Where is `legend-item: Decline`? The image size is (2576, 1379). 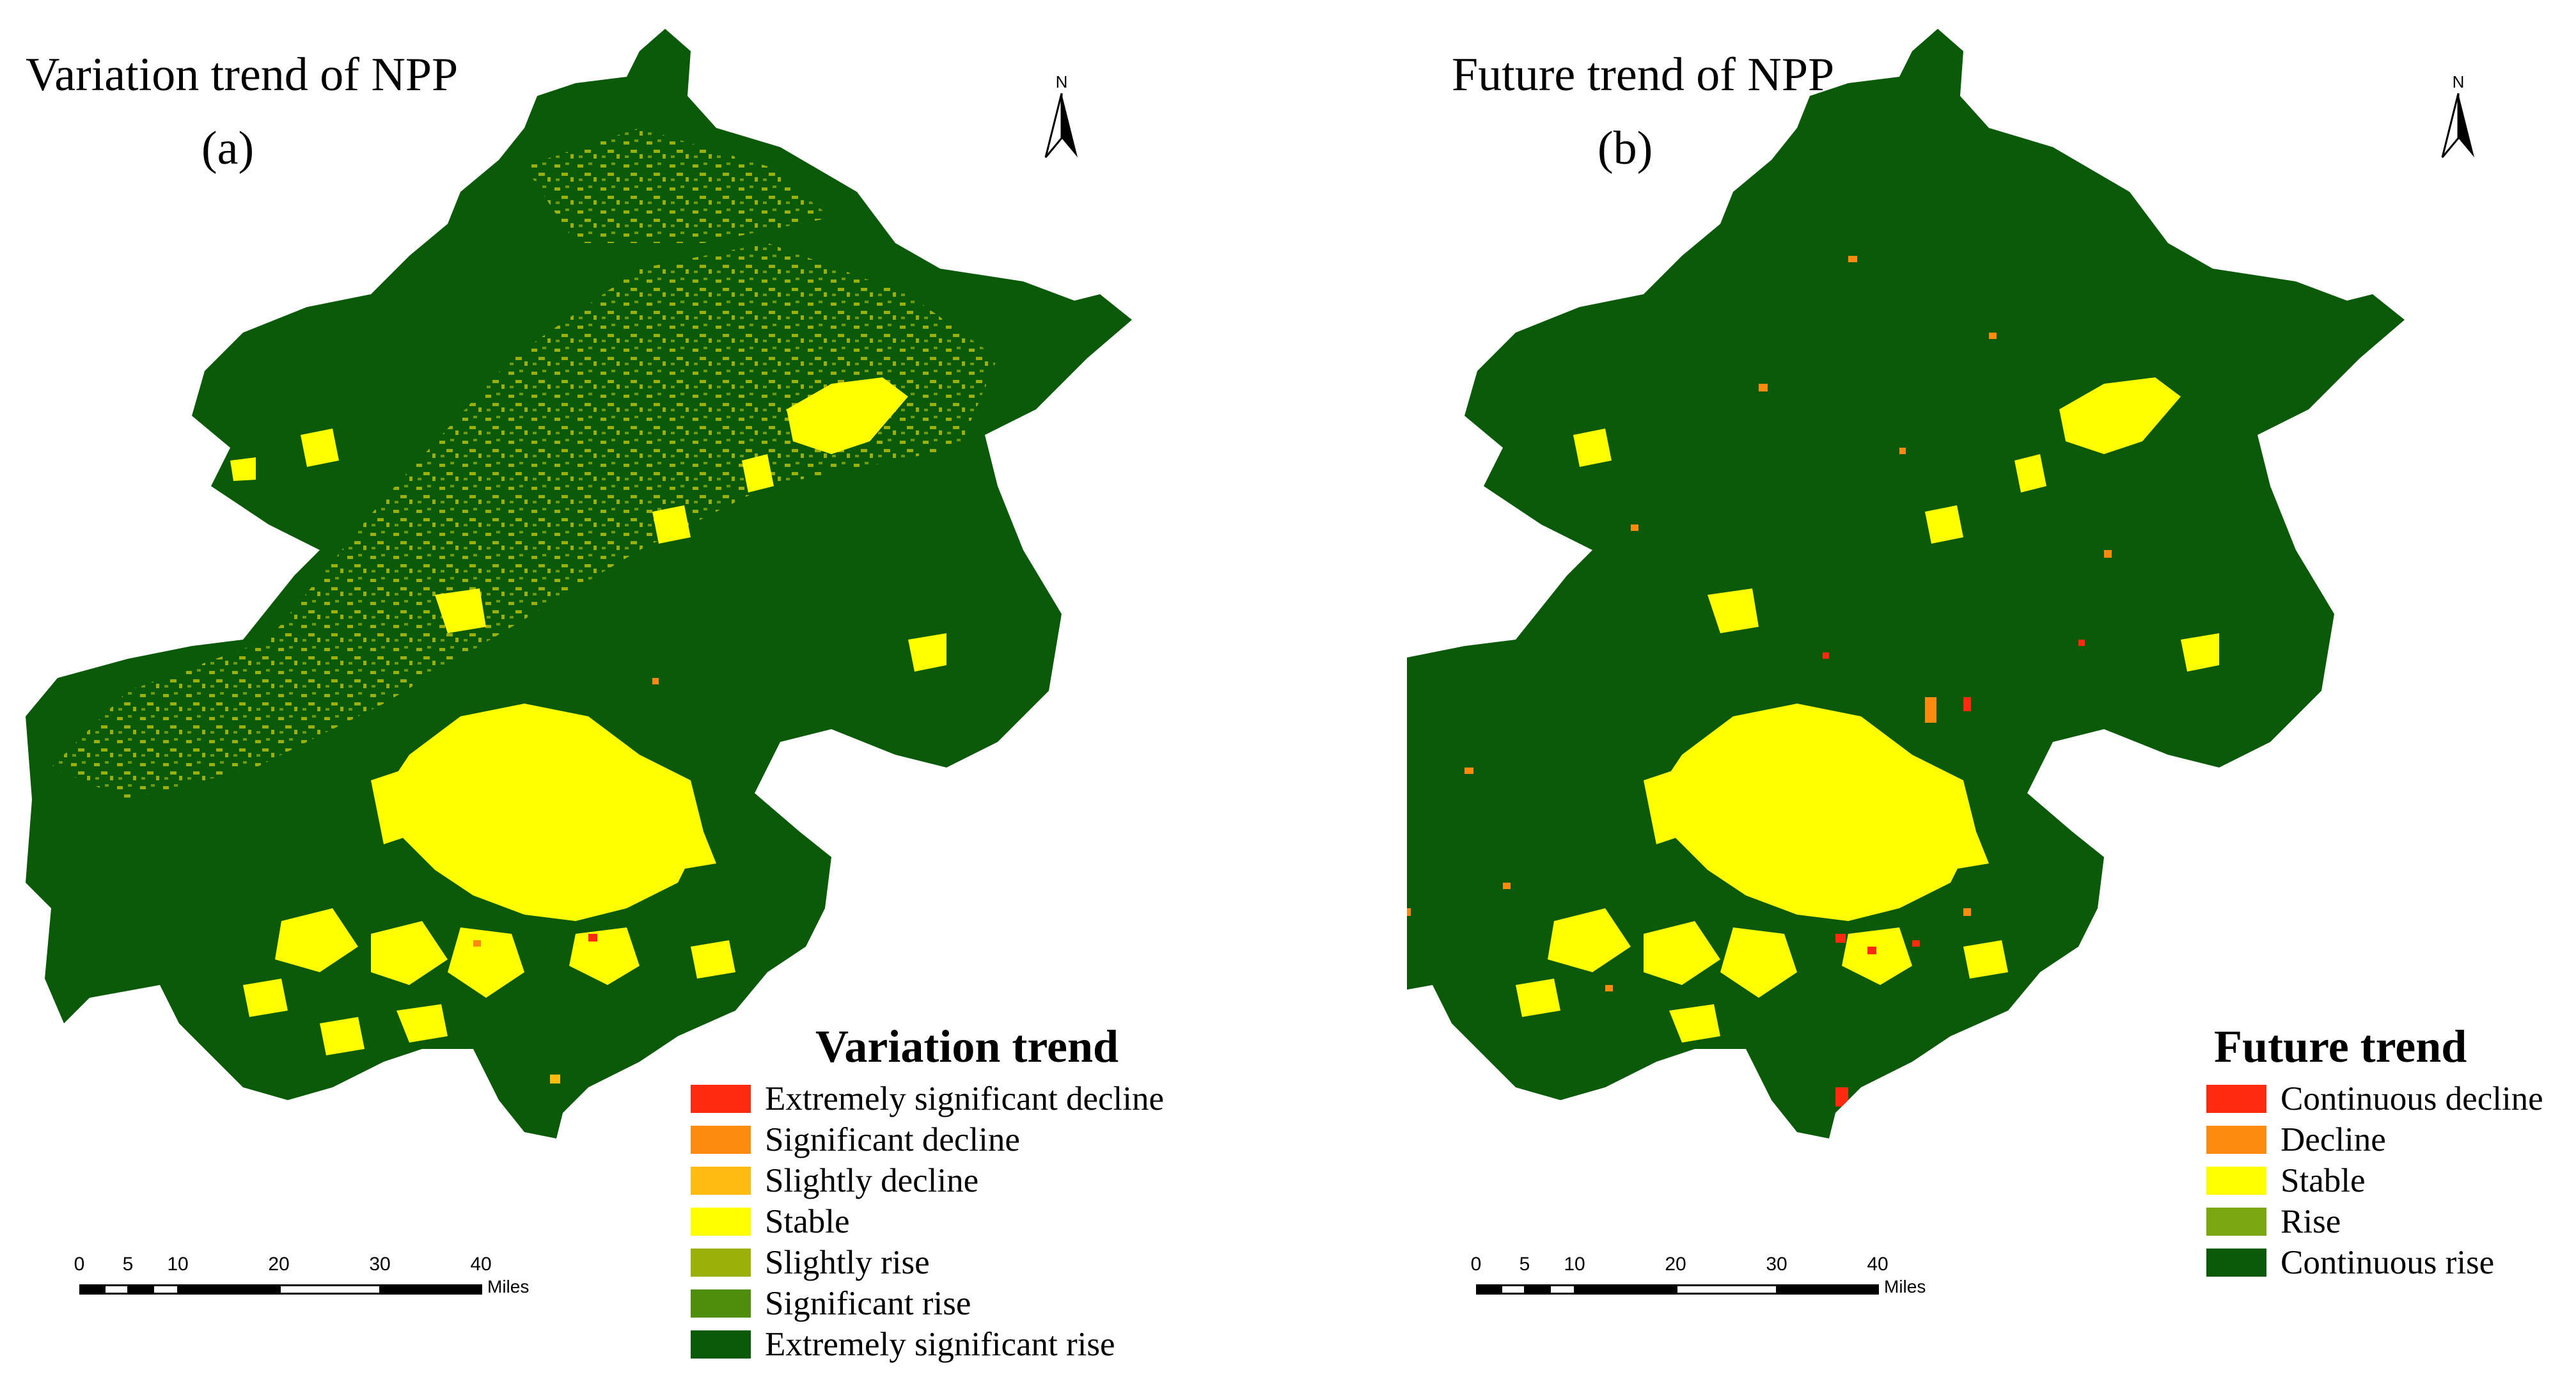 legend-item: Decline is located at coordinates (2374, 1139).